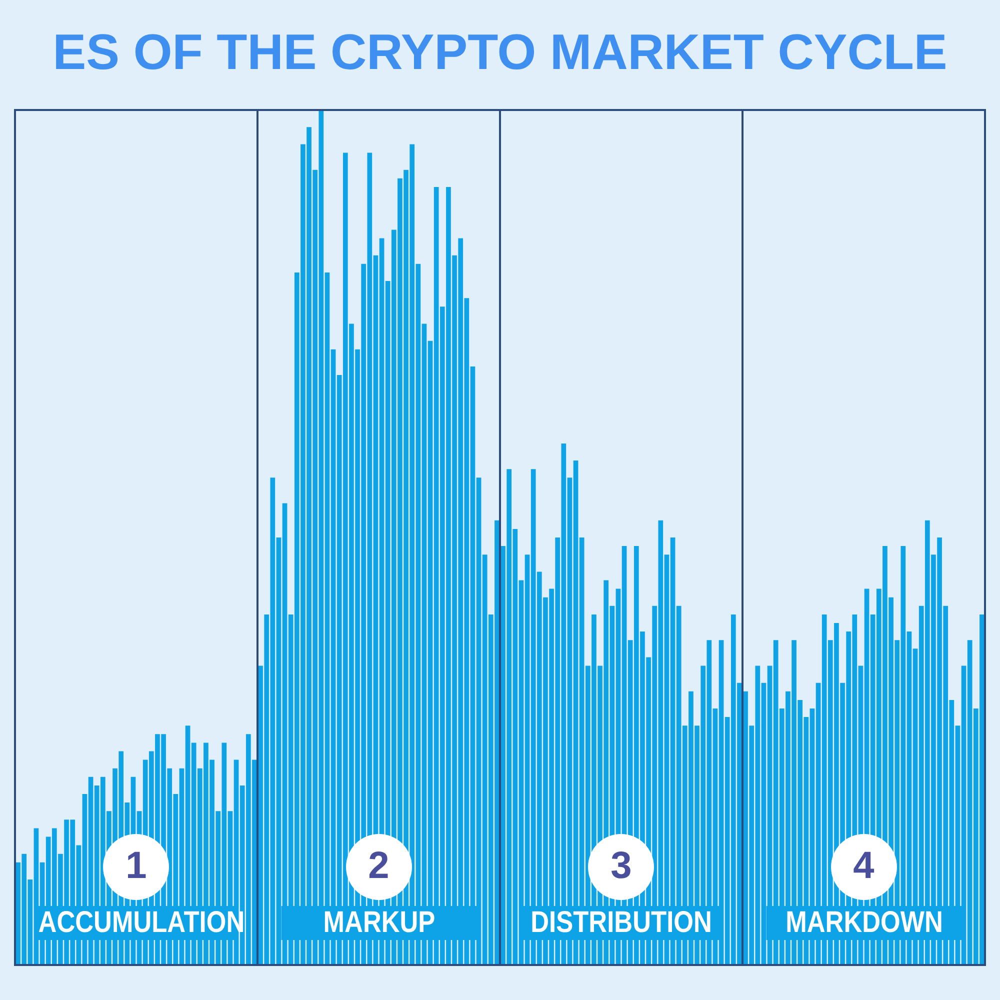  Describe the element at coordinates (378, 866) in the screenshot. I see `annotation: 2` at that location.